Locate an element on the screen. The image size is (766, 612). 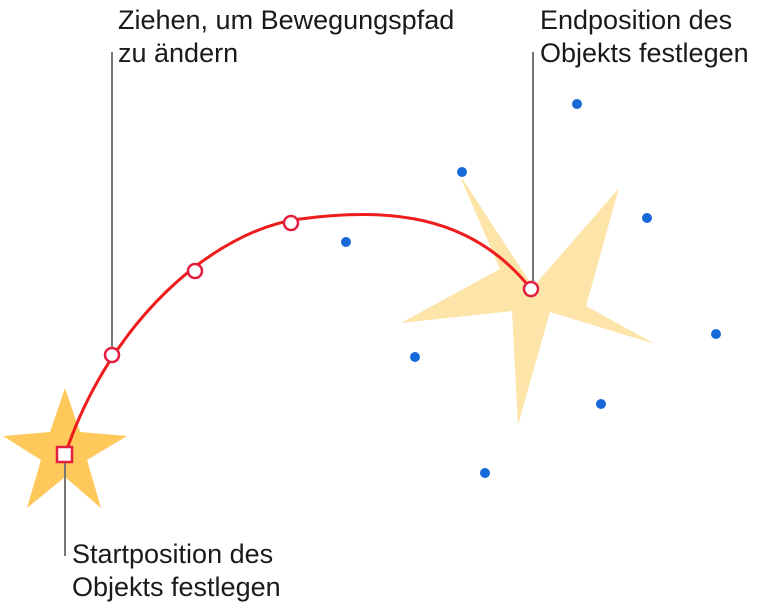
path-start-handle is located at coordinates (64, 454).